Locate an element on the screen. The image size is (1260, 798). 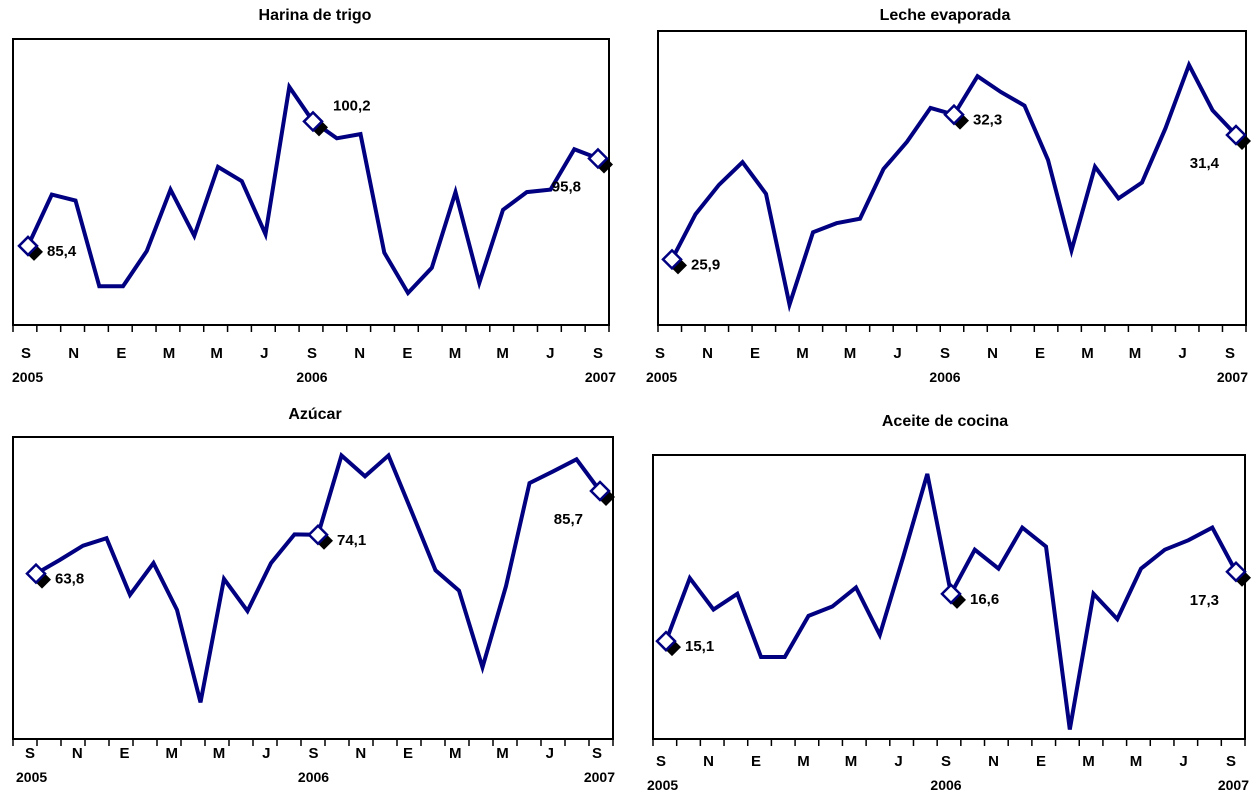
chart-title: Leche evaporada is located at coordinates (945, 15).